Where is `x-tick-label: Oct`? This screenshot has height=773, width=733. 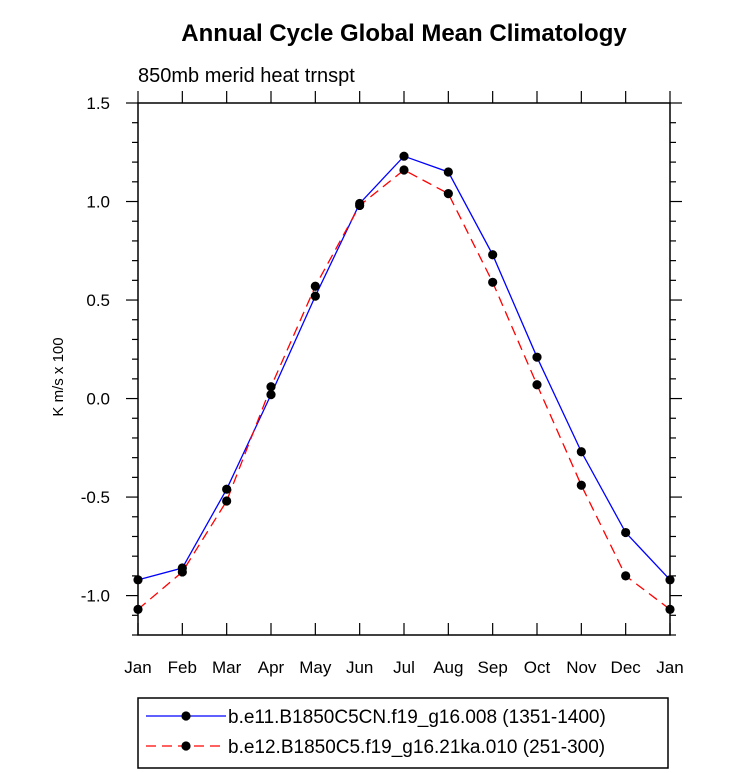 x-tick-label: Oct is located at coordinates (537, 667).